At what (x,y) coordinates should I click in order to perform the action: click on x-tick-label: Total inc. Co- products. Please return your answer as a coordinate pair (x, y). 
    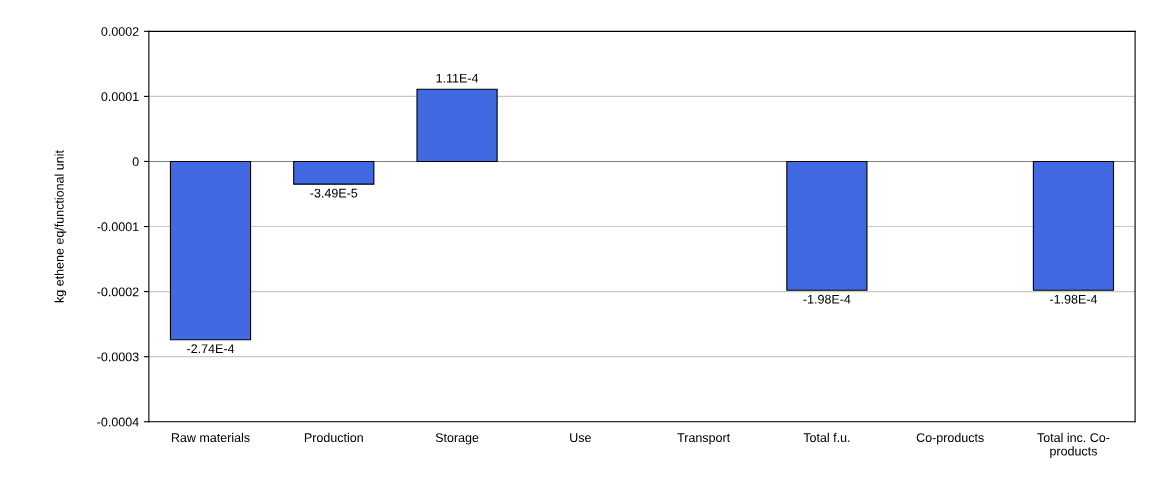
    Looking at the image, I should click on (1073, 445).